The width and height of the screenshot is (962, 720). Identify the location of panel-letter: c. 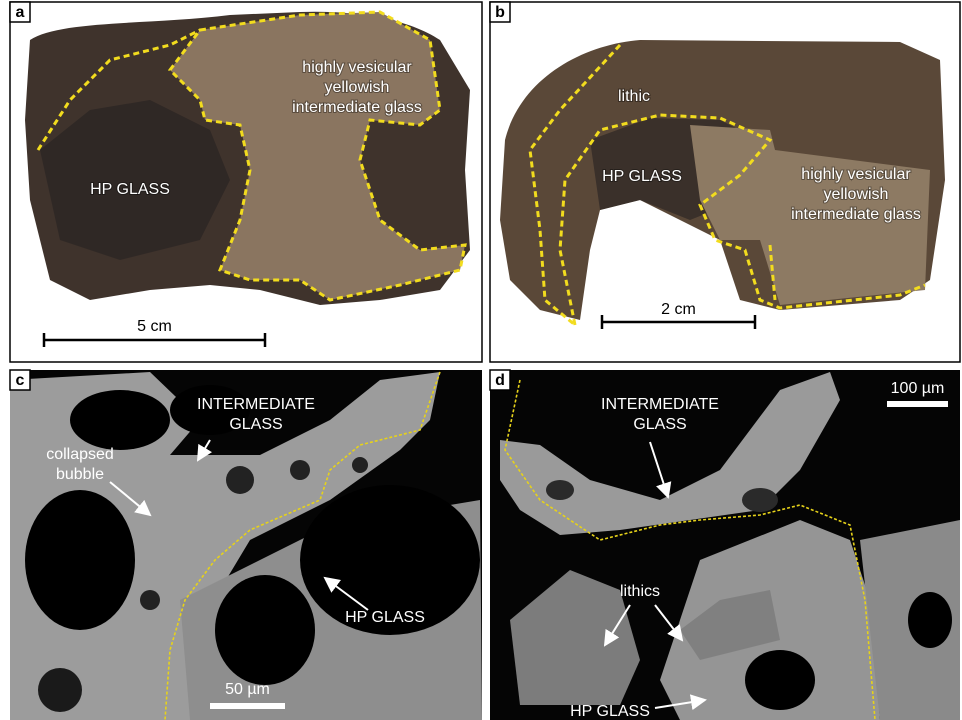
(20, 380).